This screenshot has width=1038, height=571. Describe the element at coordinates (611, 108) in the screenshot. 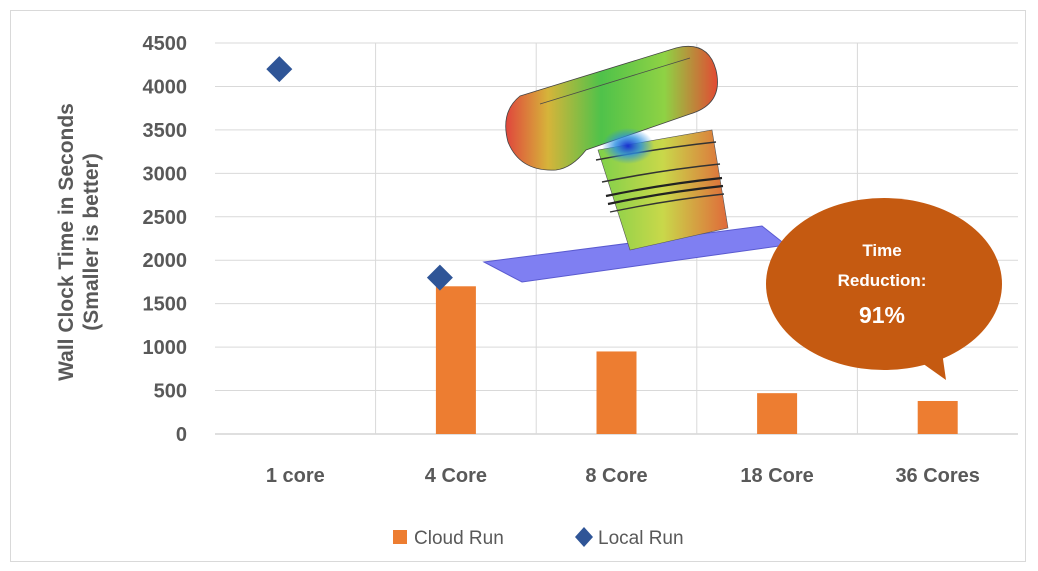

I see `part-head` at that location.